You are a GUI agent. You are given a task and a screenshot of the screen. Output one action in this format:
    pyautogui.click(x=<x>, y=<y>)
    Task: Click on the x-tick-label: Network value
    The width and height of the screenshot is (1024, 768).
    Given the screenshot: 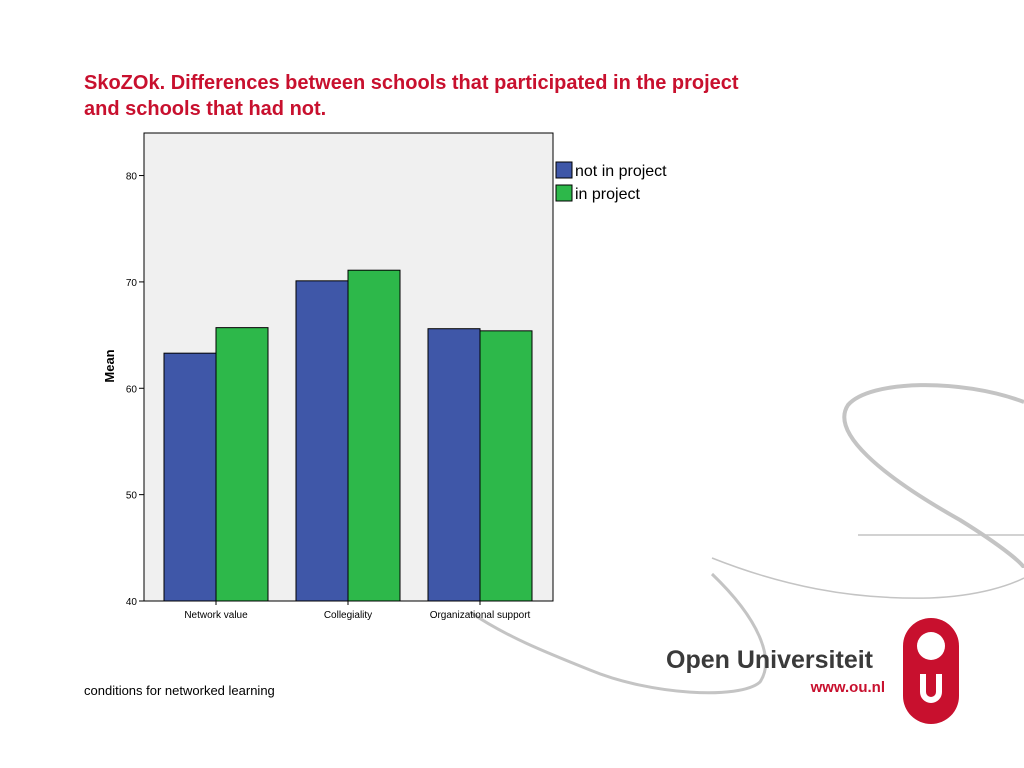 What is the action you would take?
    pyautogui.click(x=216, y=615)
    